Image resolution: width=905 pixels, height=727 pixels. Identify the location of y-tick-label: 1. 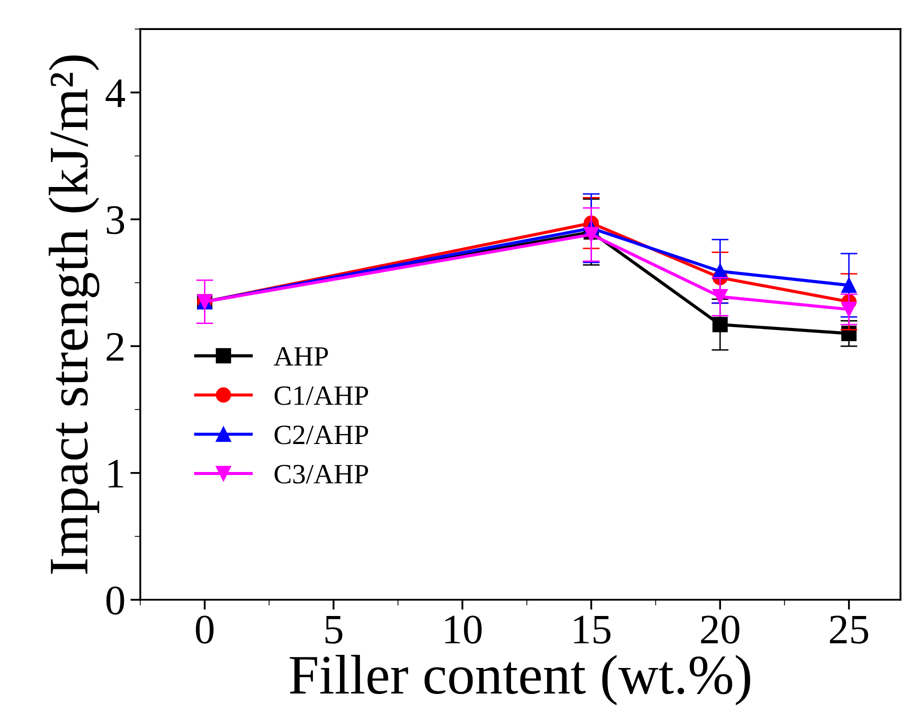
(116, 474).